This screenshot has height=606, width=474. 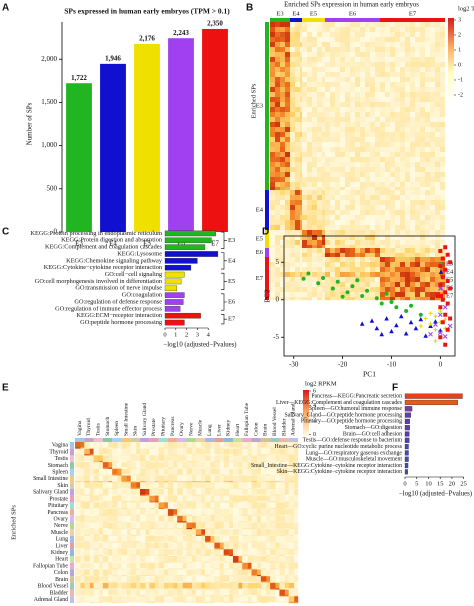 What do you see at coordinates (60, 473) in the screenshot?
I see `row-label: Spleen` at bounding box center [60, 473].